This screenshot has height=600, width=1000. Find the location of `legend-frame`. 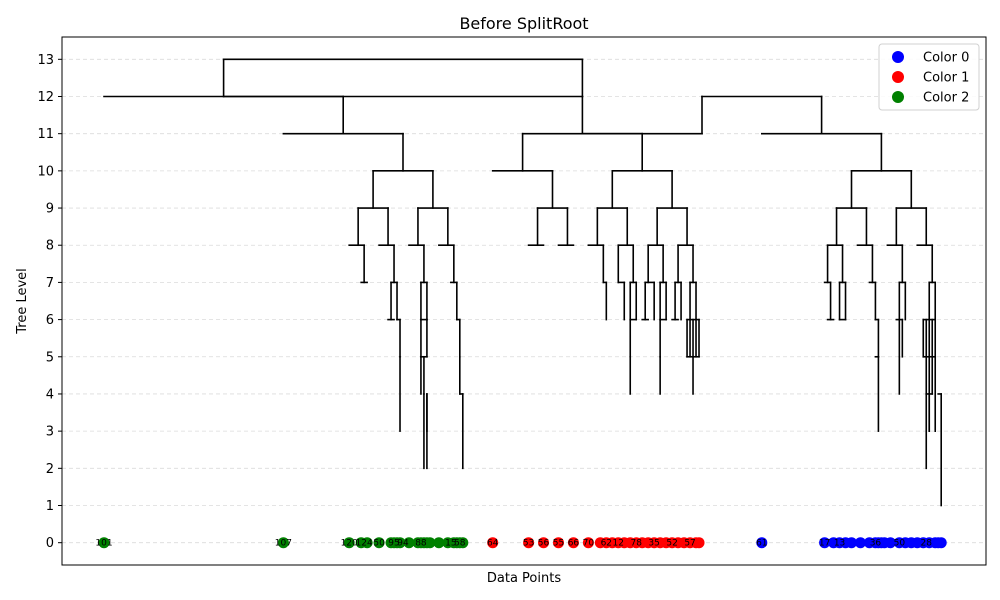

legend-frame is located at coordinates (929, 77).